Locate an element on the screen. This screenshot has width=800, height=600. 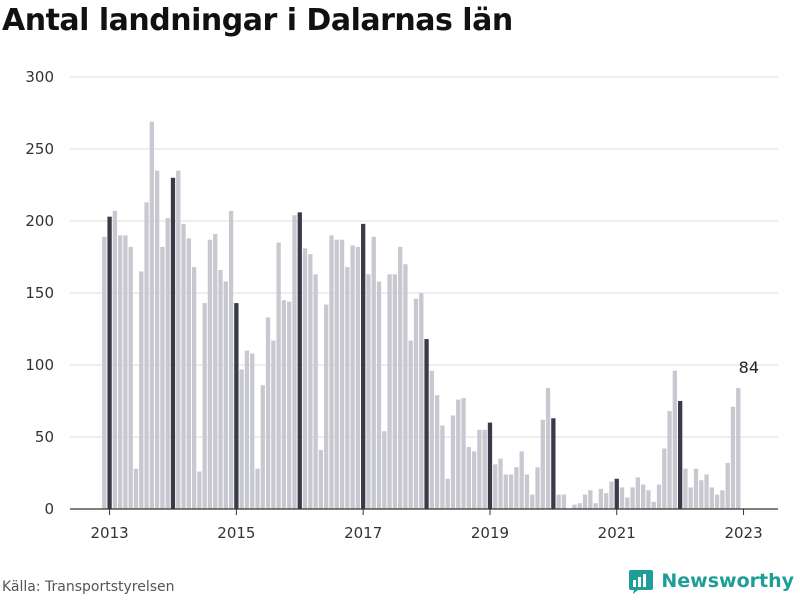
y-tick-label: 200 is located at coordinates (39, 221).